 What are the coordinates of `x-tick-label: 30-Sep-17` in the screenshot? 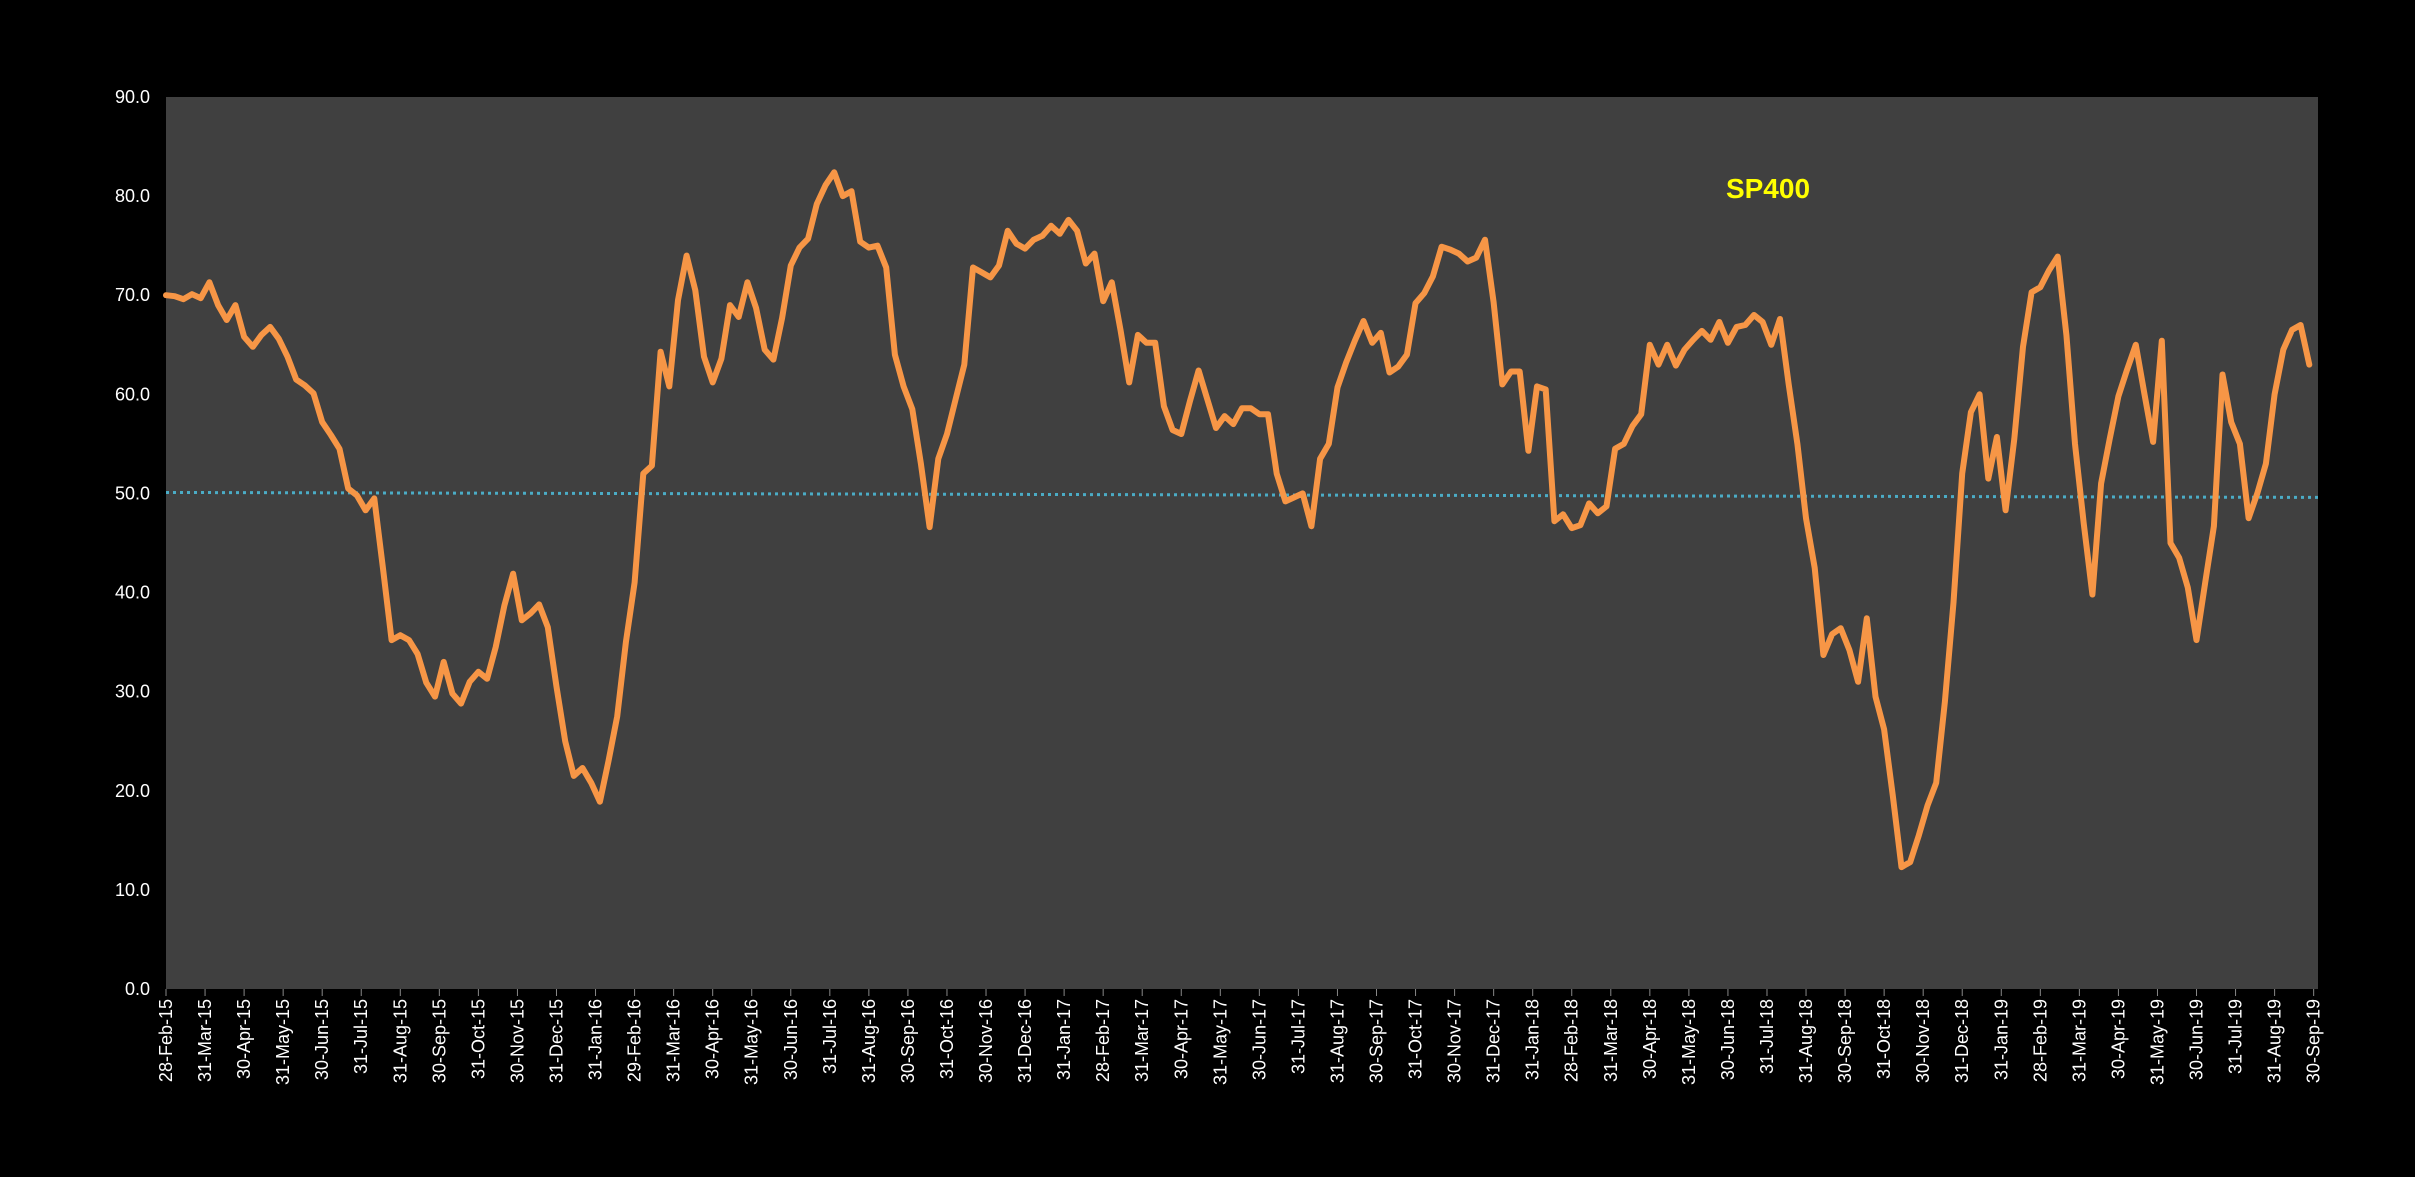 It's located at (1377, 1041).